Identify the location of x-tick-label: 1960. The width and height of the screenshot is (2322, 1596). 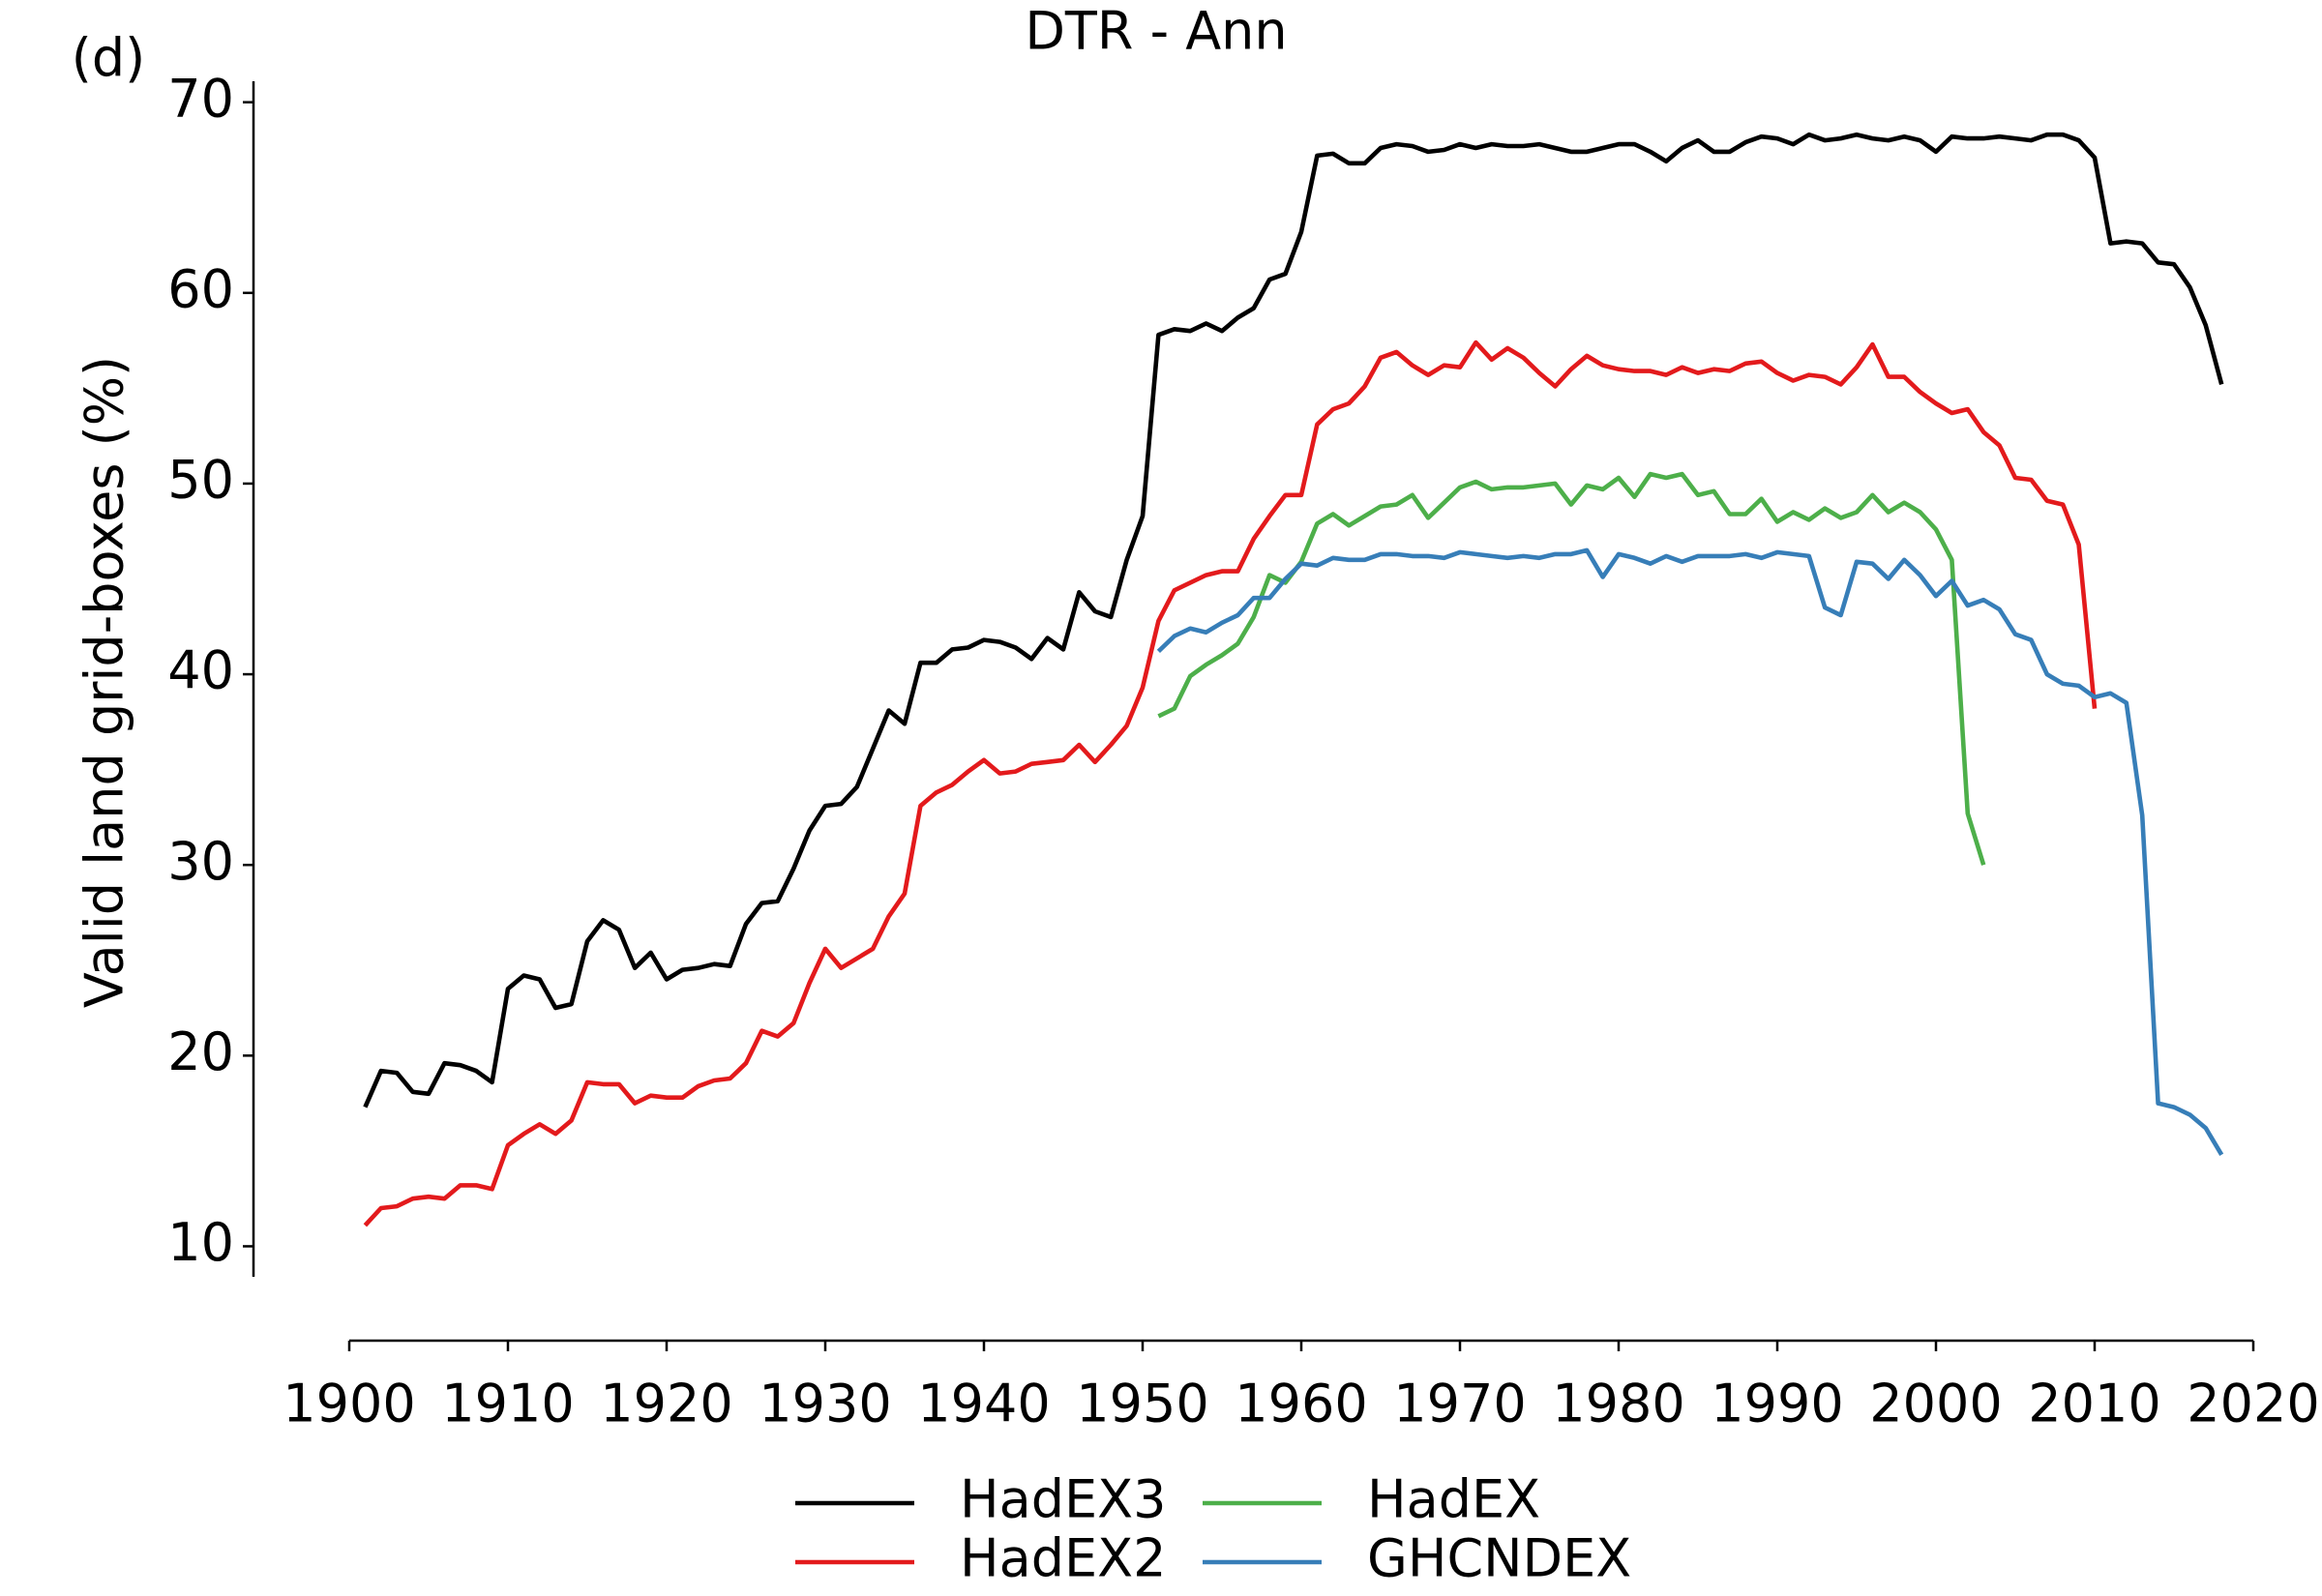
(1301, 1404).